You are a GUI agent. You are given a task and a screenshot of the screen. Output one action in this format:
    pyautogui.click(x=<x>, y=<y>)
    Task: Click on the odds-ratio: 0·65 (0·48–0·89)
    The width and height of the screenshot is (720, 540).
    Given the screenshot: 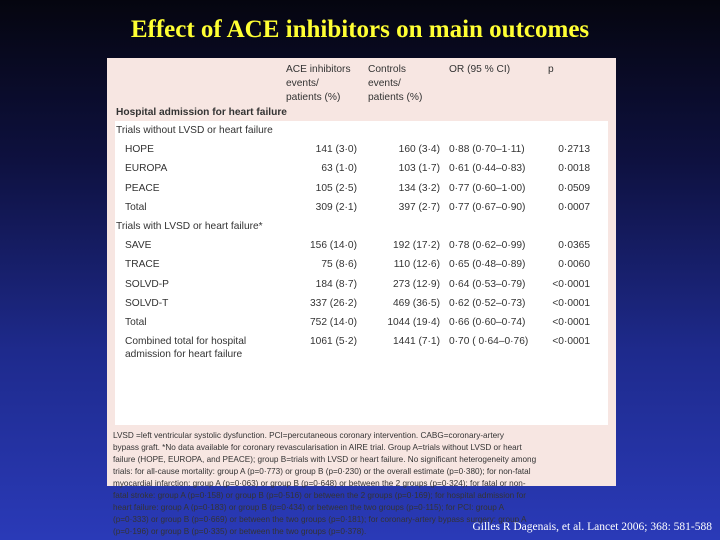 What is the action you would take?
    pyautogui.click(x=487, y=265)
    